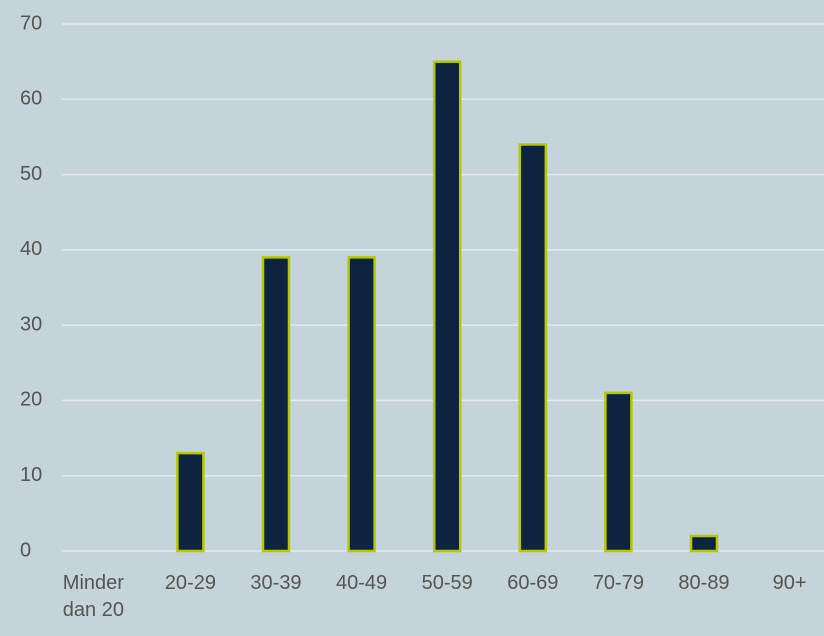 This screenshot has width=824, height=636. Describe the element at coordinates (31, 324) in the screenshot. I see `y-tick-label: 30` at that location.